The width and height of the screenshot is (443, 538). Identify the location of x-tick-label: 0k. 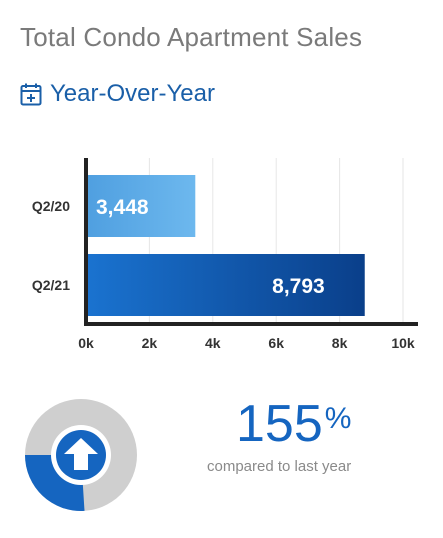
(86, 343).